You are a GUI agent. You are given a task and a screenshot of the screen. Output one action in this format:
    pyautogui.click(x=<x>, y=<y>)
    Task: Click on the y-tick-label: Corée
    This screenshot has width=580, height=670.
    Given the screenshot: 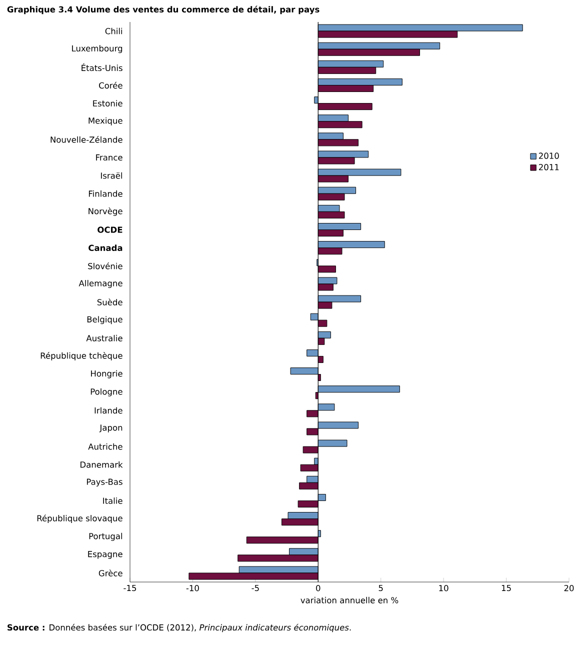 What is the action you would take?
    pyautogui.click(x=110, y=85)
    